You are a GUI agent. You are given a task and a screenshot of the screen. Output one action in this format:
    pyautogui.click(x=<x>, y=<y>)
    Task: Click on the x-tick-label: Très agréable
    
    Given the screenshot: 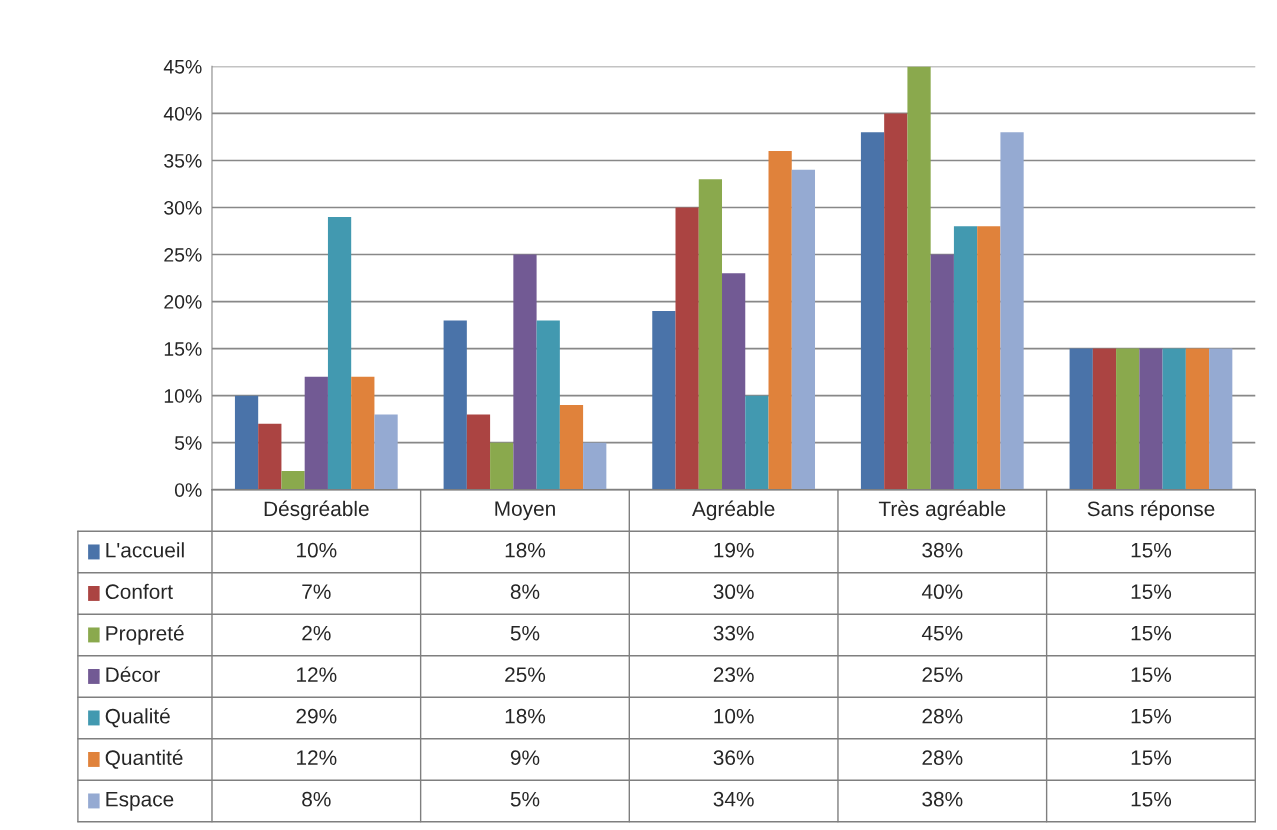 What is the action you would take?
    pyautogui.click(x=942, y=510)
    